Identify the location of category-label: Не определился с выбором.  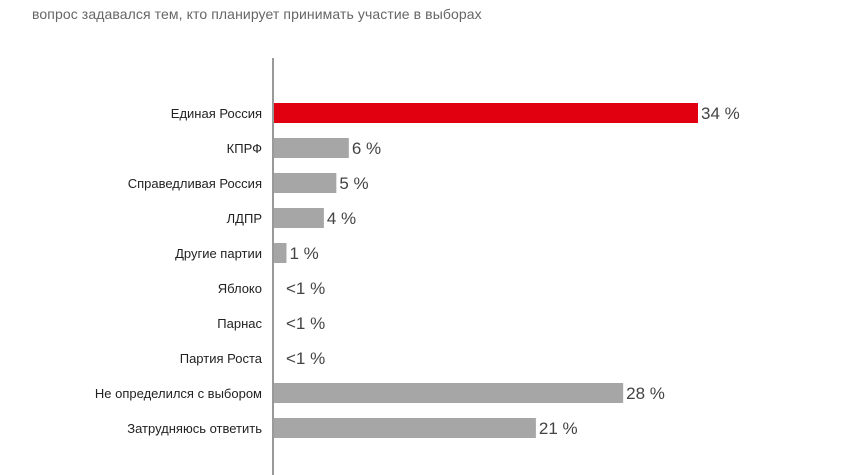
(178, 393).